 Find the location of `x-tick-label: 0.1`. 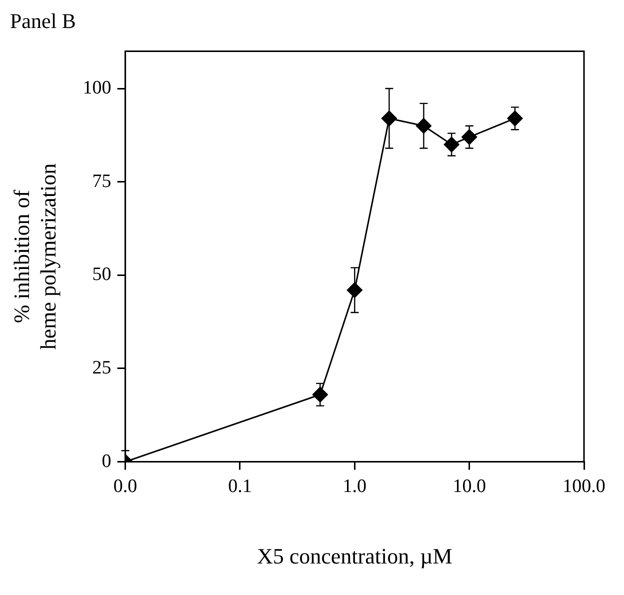

x-tick-label: 0.1 is located at coordinates (240, 487).